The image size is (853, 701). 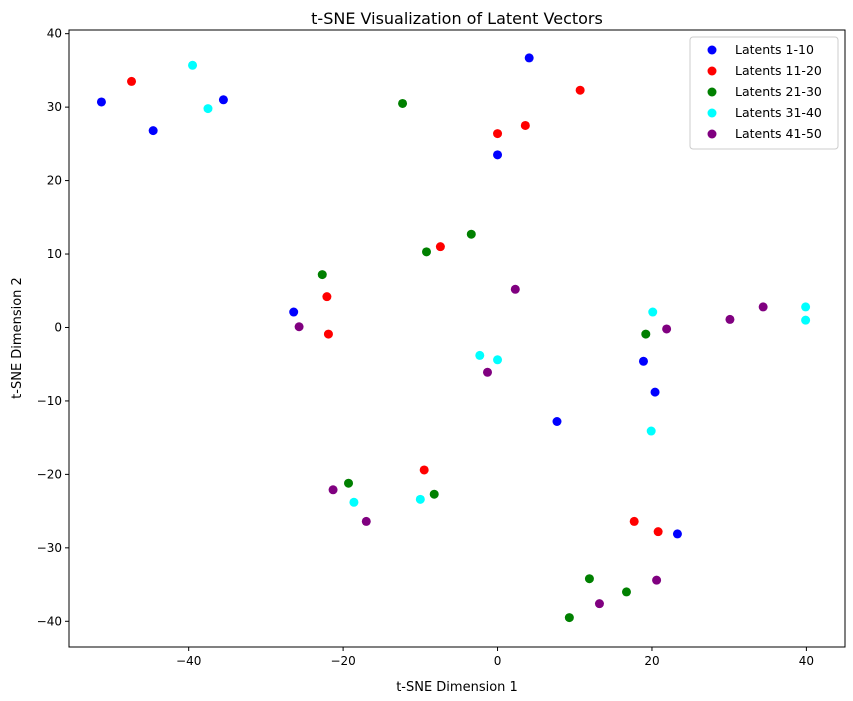 I want to click on y-tick-label: 30, so click(x=54, y=107).